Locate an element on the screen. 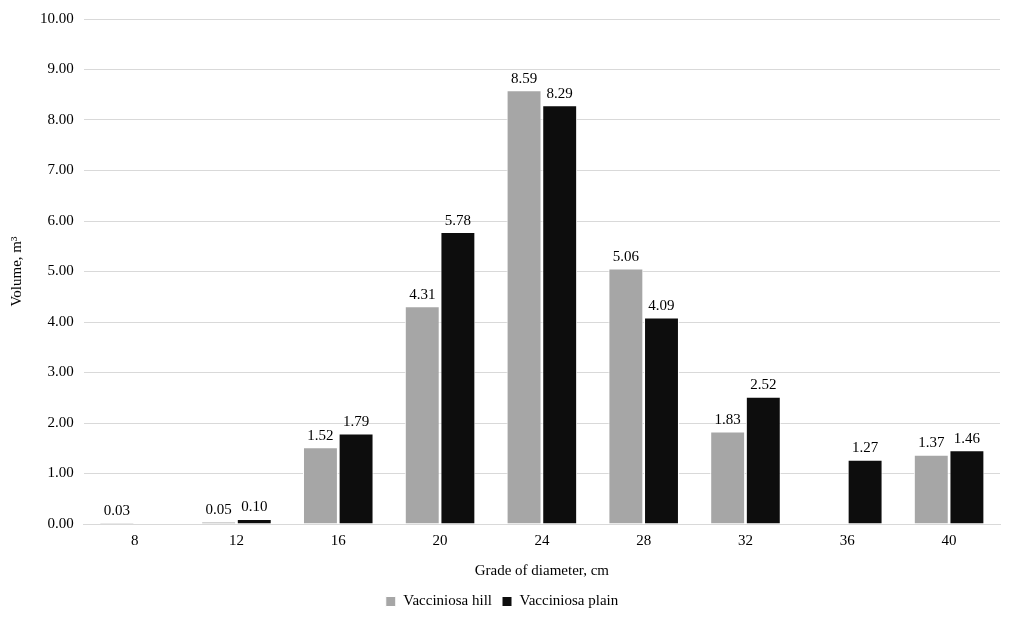 The width and height of the screenshot is (1010, 619). y-tick-label: 3.00 is located at coordinates (60, 371).